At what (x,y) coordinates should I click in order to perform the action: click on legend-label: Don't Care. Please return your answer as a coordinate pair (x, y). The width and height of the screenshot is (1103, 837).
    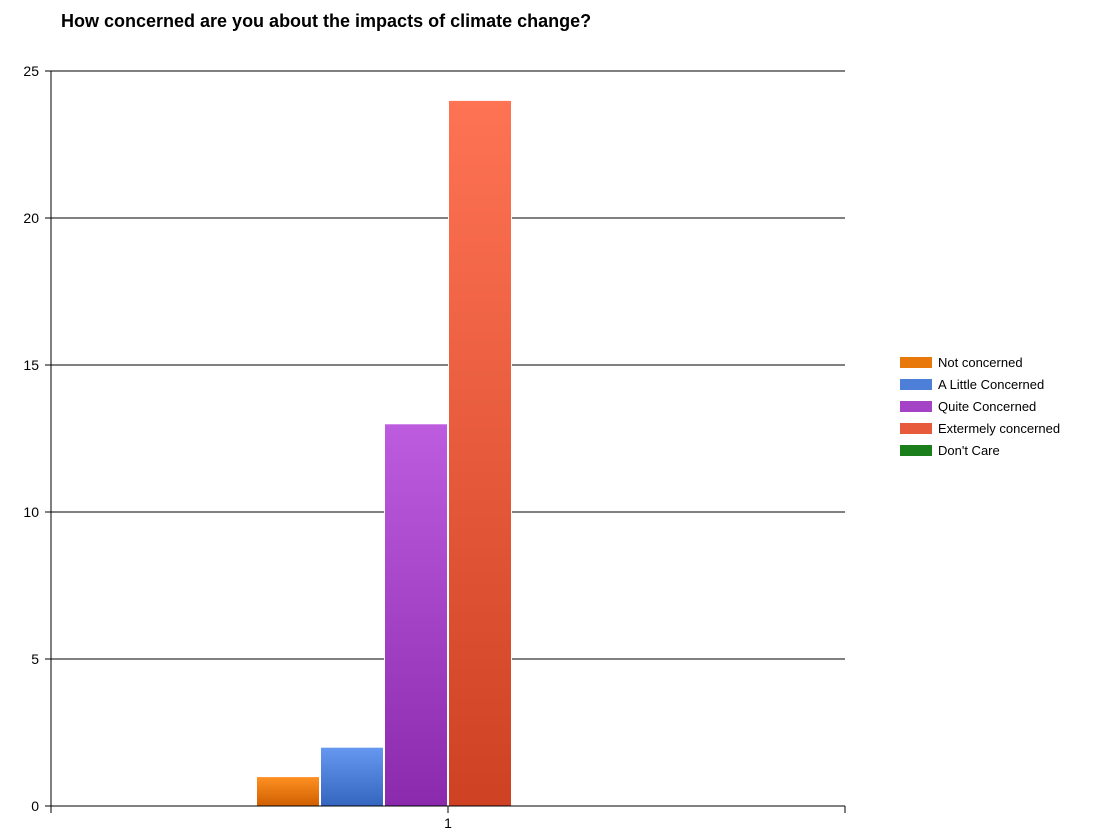
    Looking at the image, I should click on (969, 450).